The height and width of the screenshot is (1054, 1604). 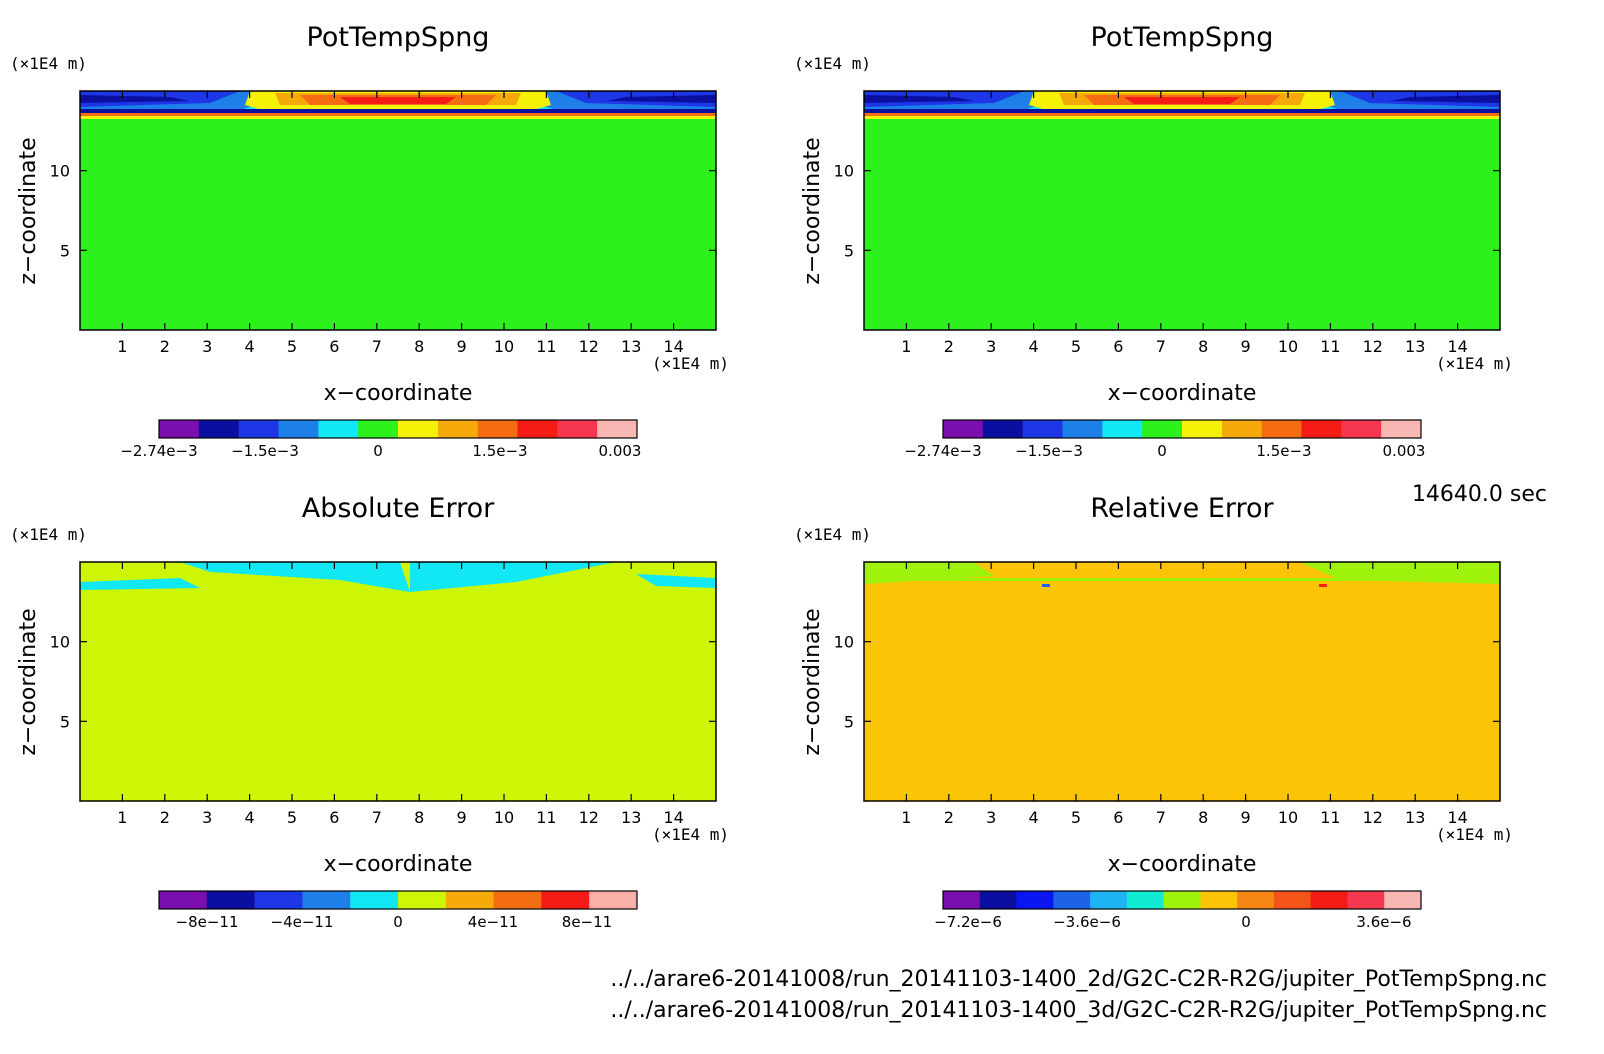 What do you see at coordinates (812, 210) in the screenshot?
I see `y-axis-label: z−coordinate` at bounding box center [812, 210].